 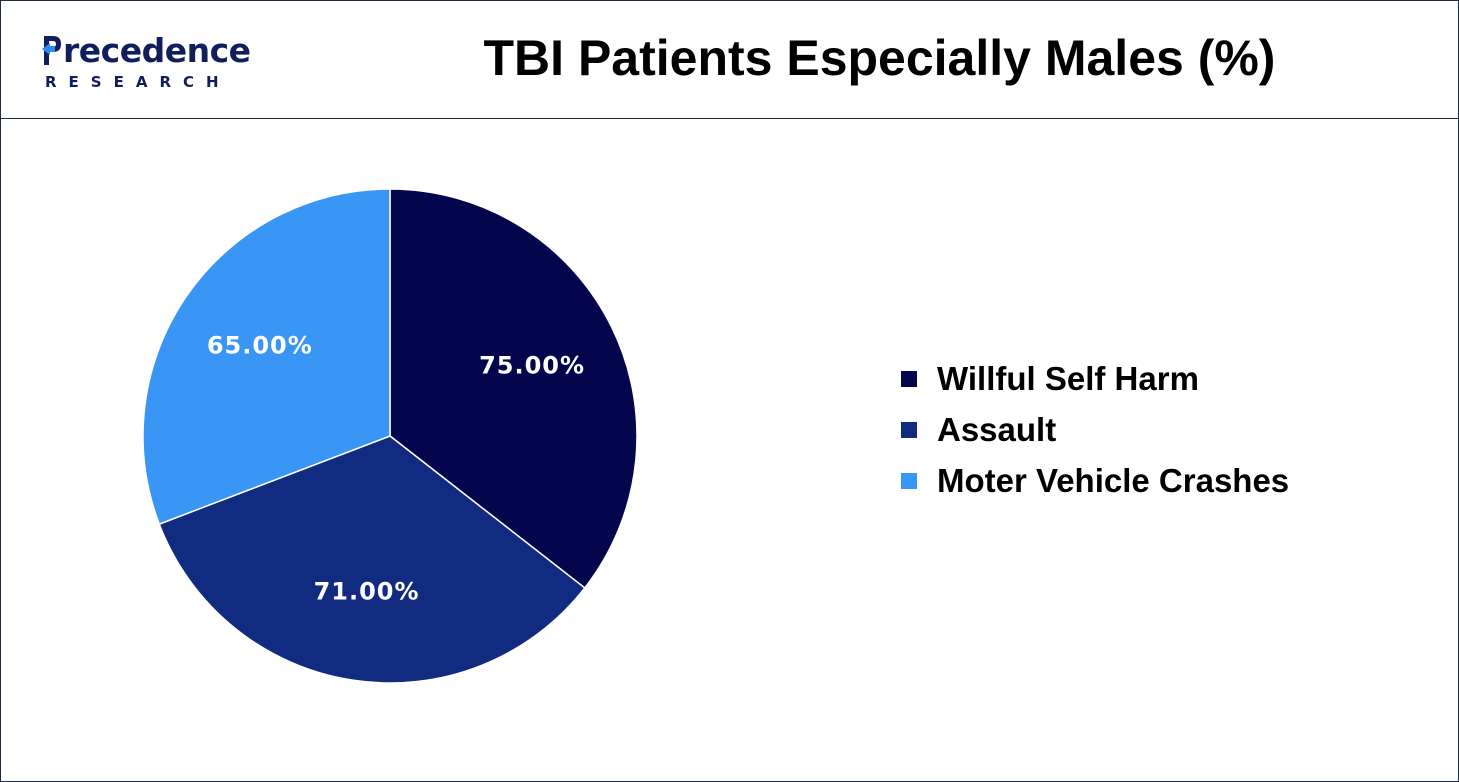 I want to click on brand-logo: recedence RESEARCH, so click(x=151, y=64).